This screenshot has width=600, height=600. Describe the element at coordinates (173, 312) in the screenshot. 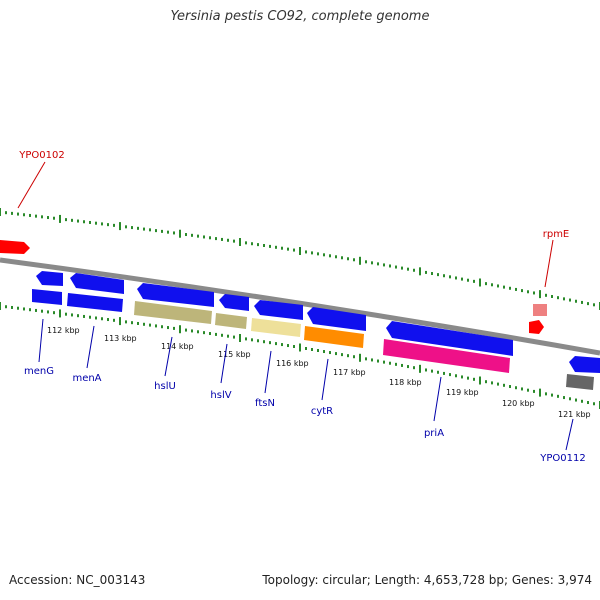

I see `gene-bar-hslu` at that location.